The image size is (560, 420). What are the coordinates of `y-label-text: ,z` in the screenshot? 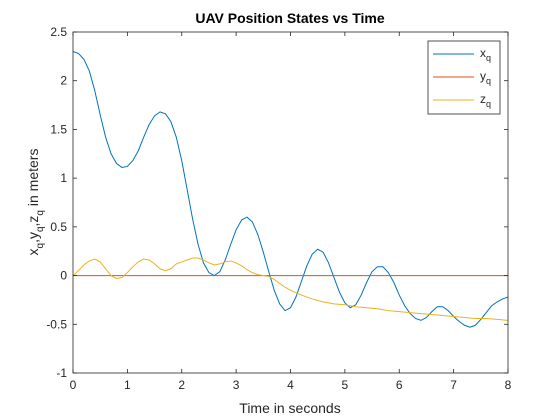 It's located at (33, 221).